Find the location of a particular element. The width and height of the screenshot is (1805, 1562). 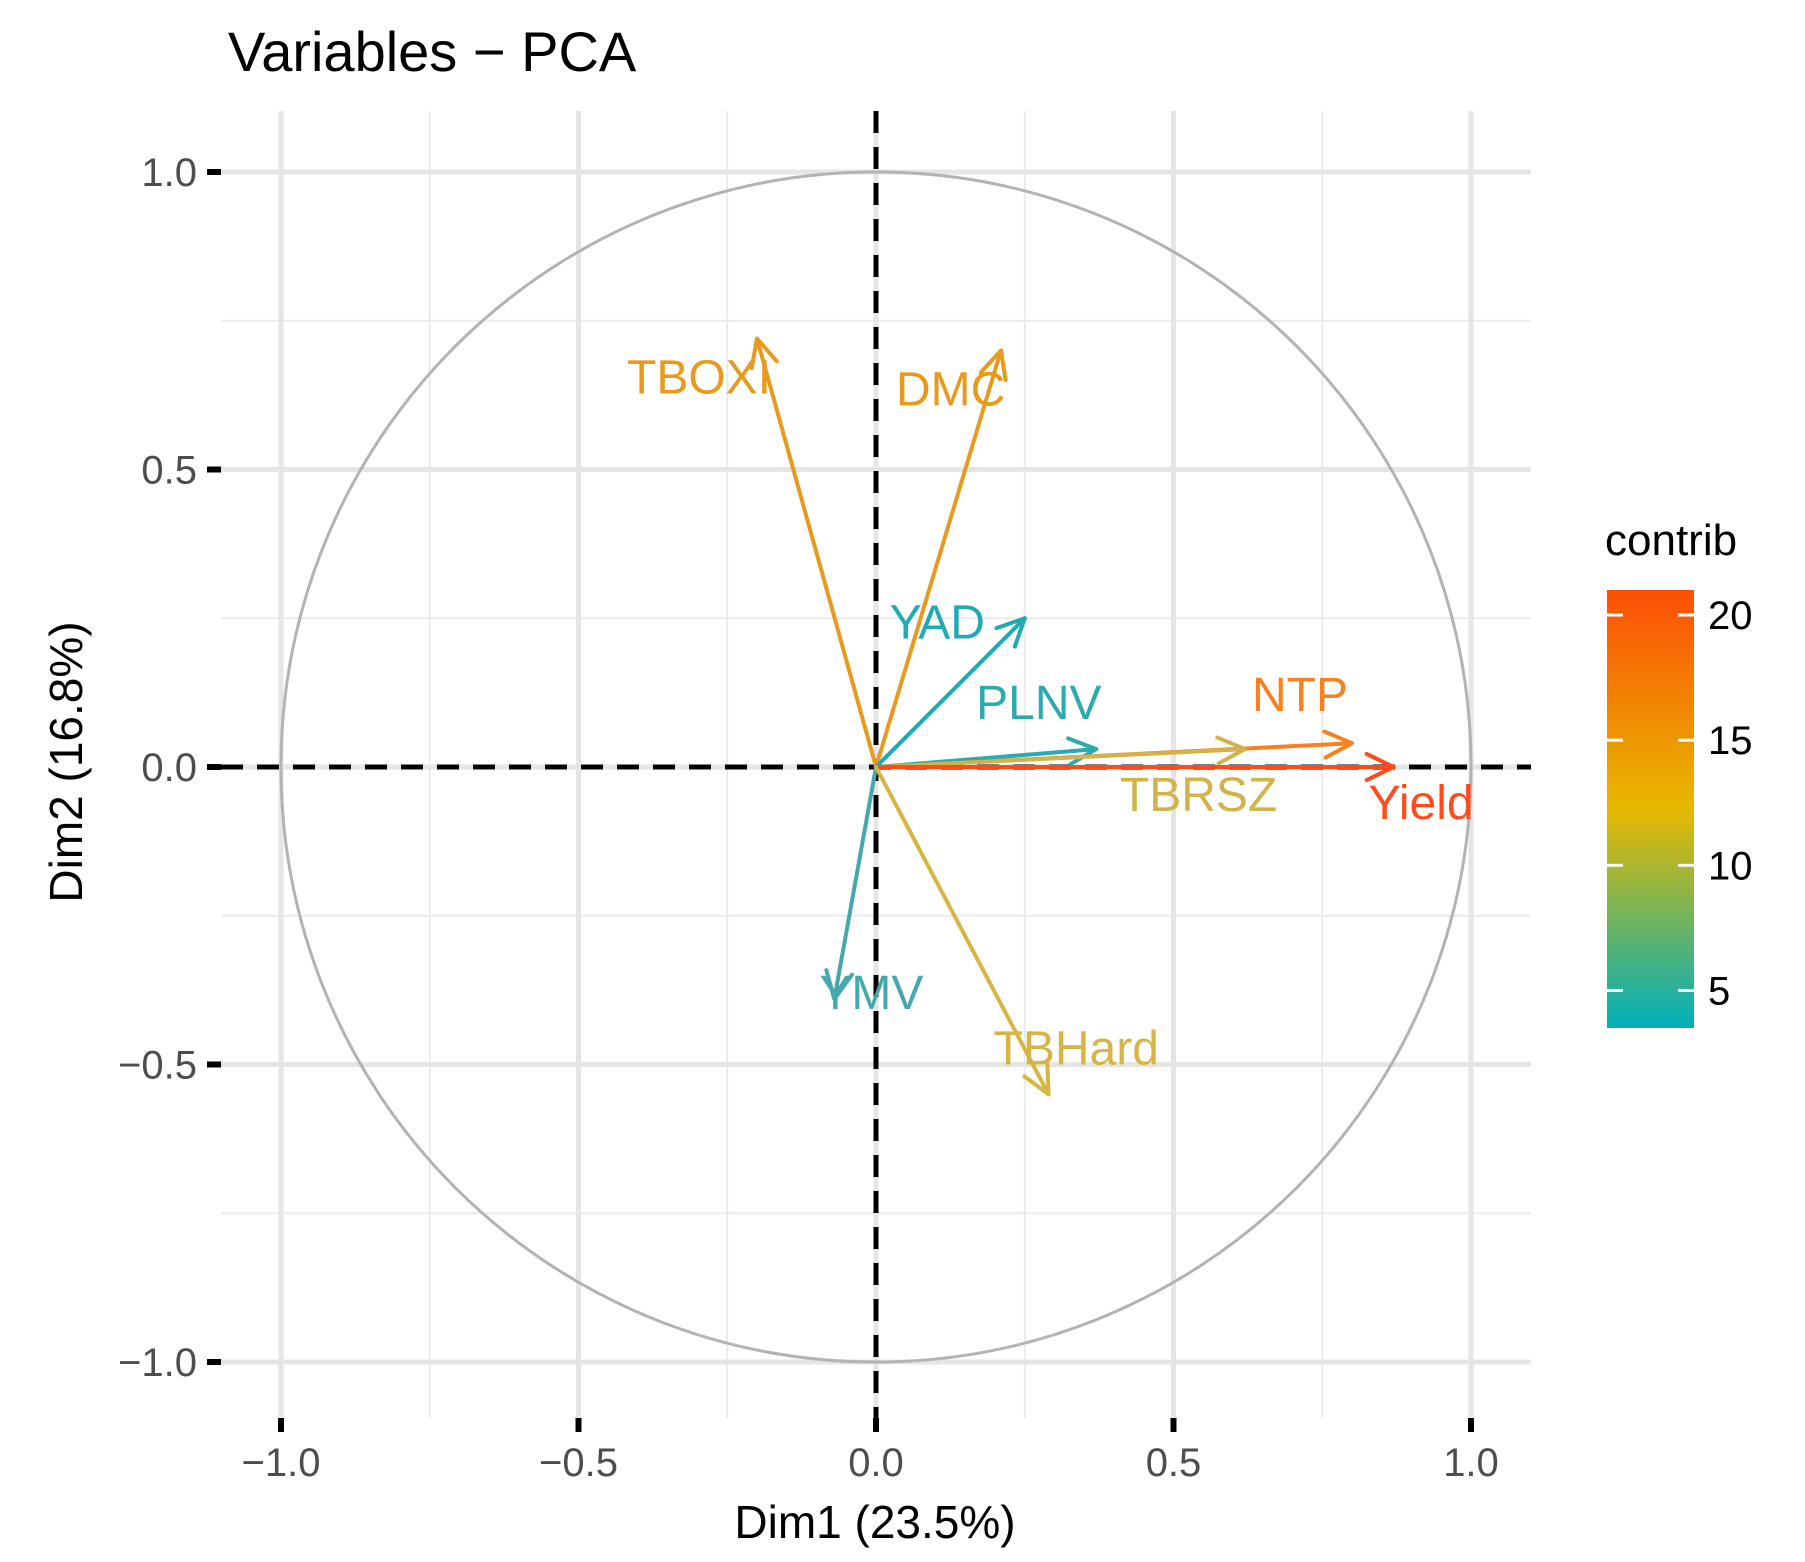

x-axis: −1.0 −0.5 0.0 0.5 1.0 is located at coordinates (870, 1451).